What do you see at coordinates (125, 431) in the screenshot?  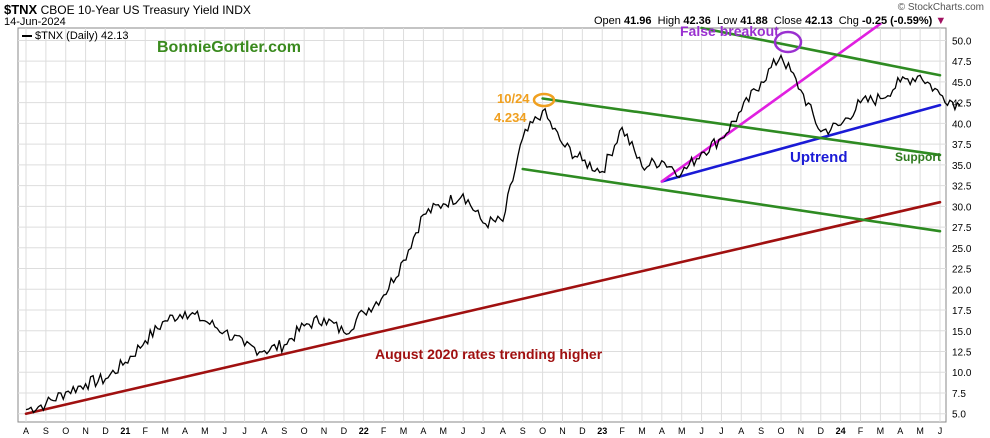 I see `x-tick-label: 21` at bounding box center [125, 431].